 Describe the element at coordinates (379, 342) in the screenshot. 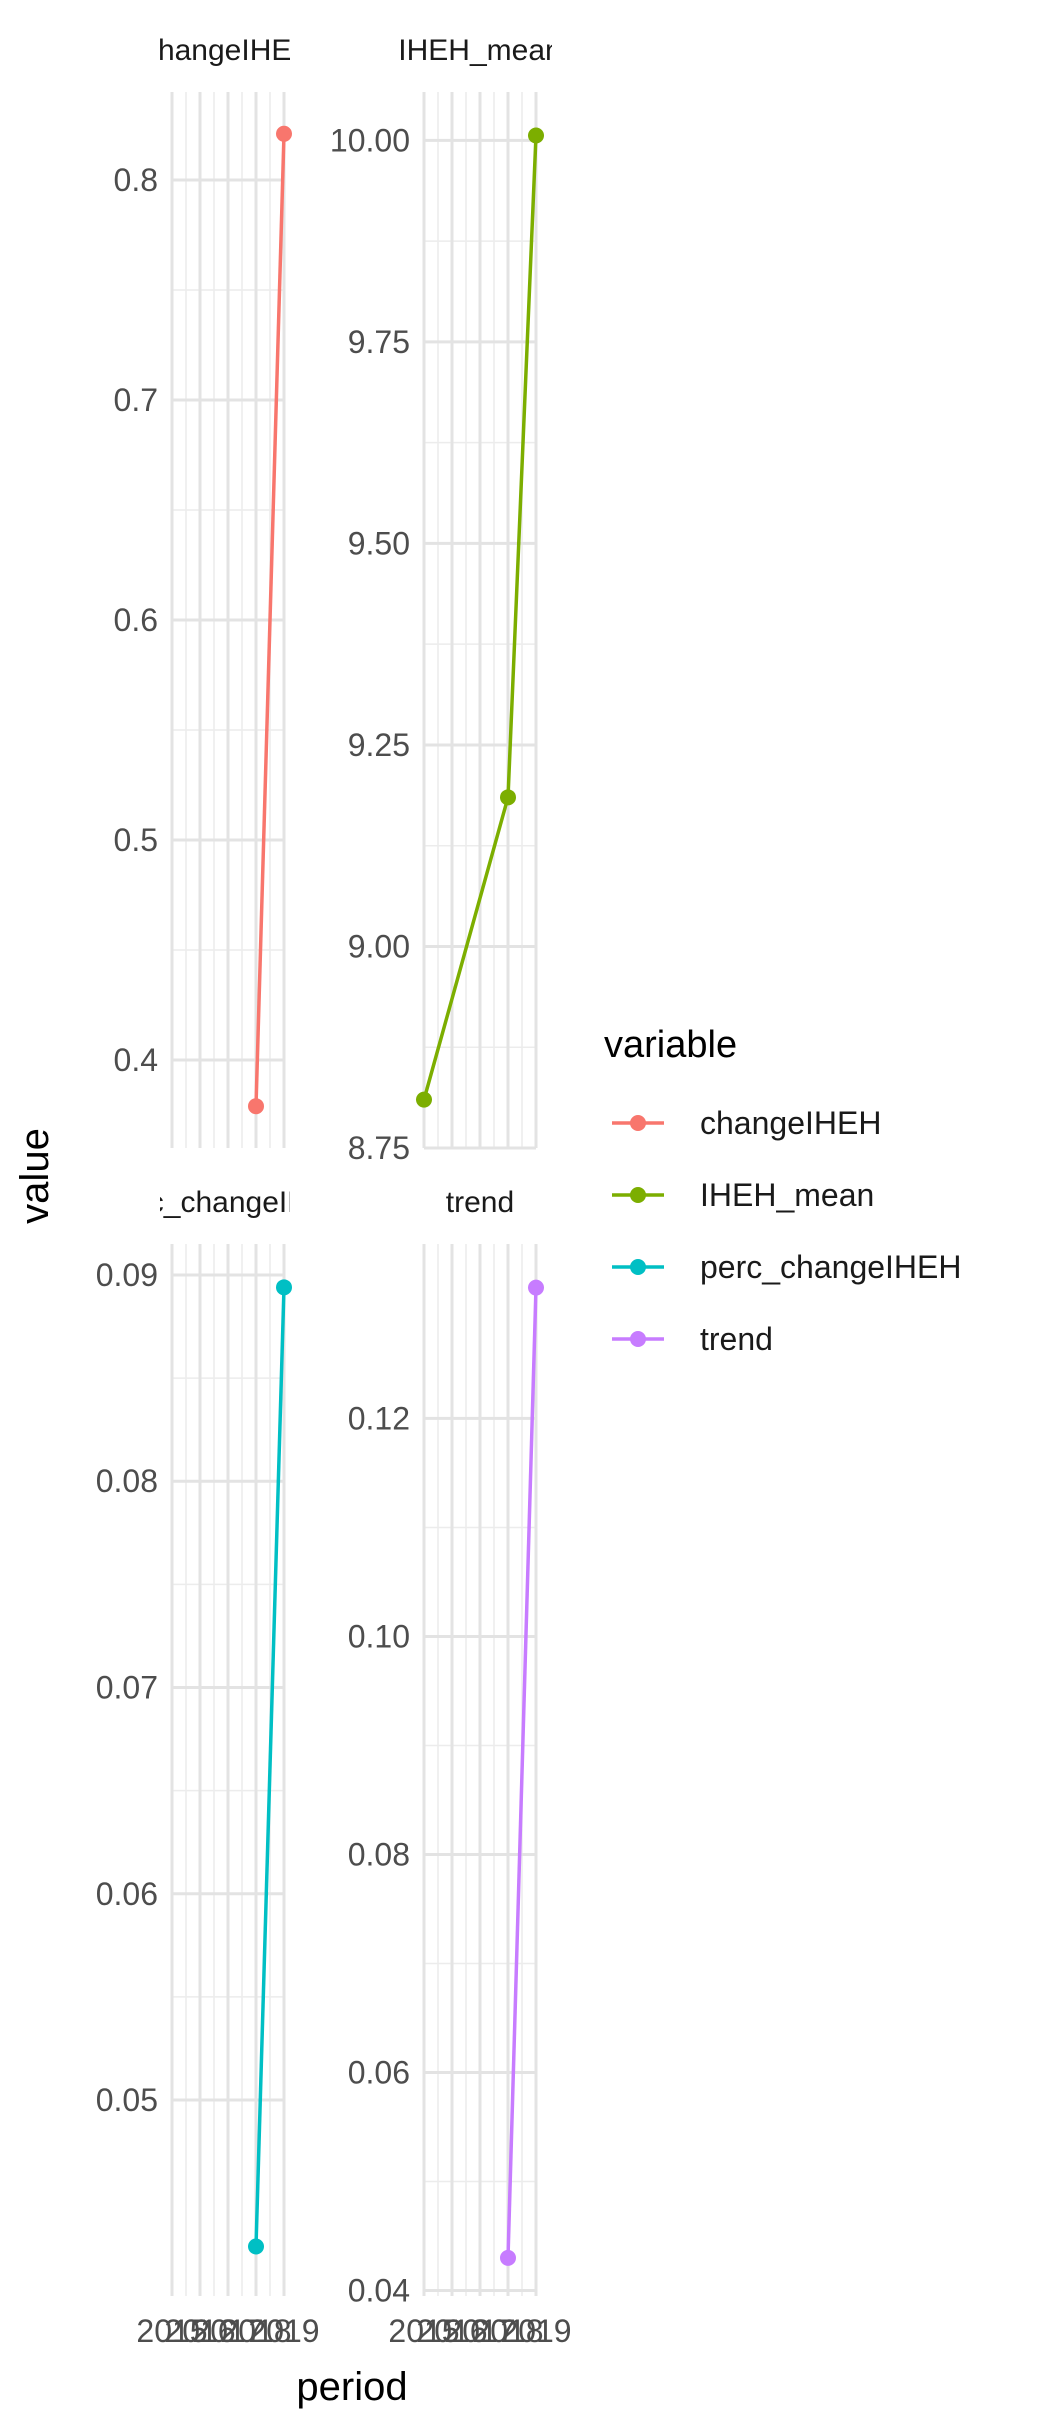

I see `y-tick-label: 9.75` at that location.